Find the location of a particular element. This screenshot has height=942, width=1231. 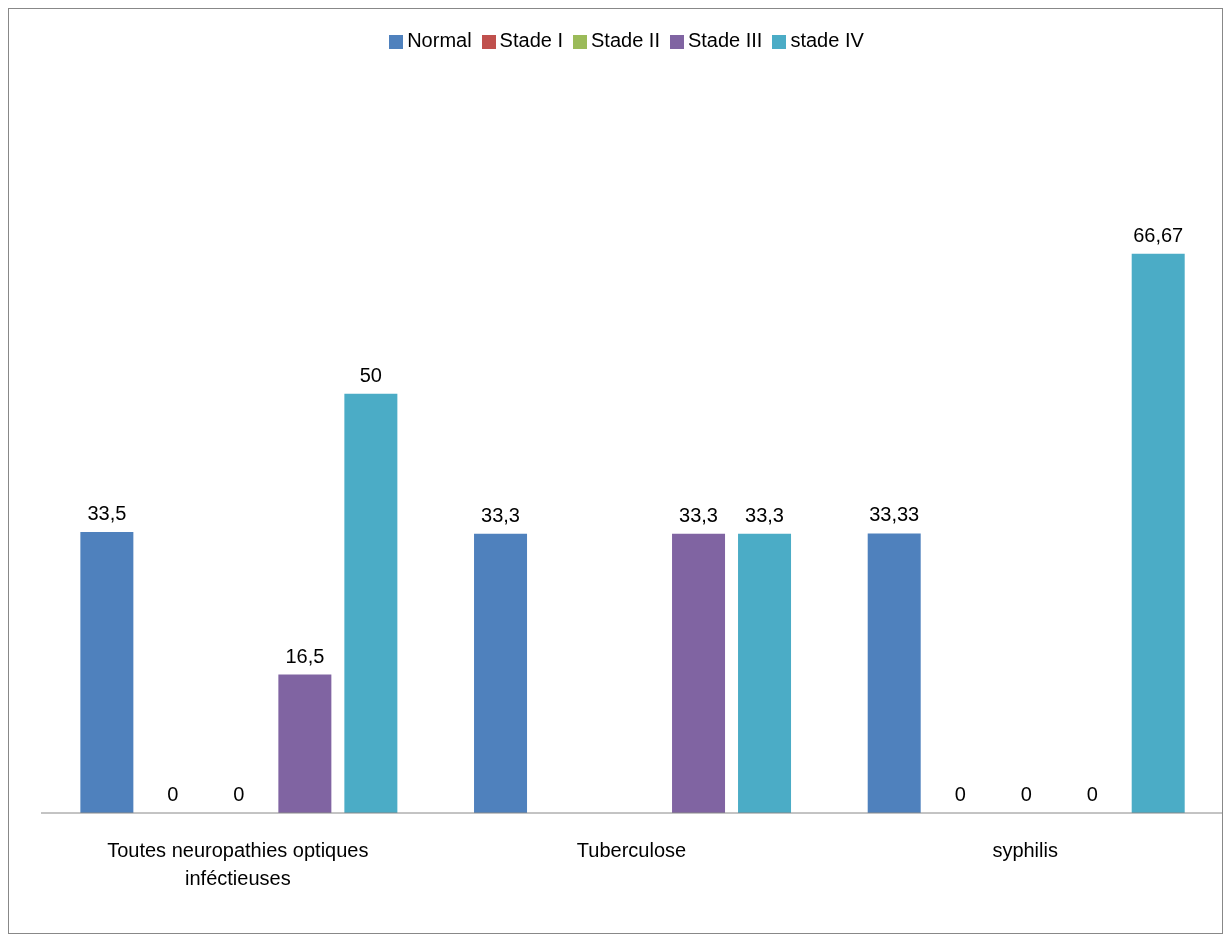

x-tick-label: Toutes neuropathies optiques inféctieuses is located at coordinates (238, 864).